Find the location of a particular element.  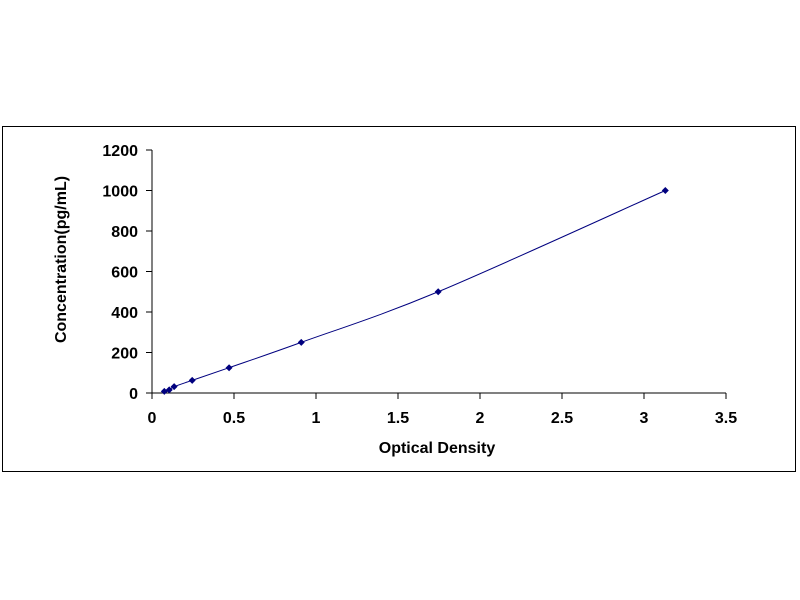

y-tick-label: 1200 is located at coordinates (120, 151).